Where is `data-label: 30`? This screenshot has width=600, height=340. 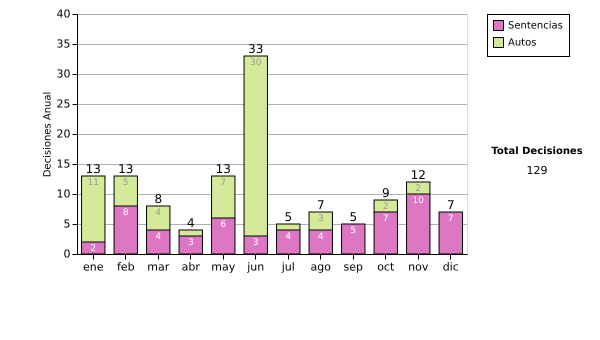
data-label: 30 is located at coordinates (256, 63).